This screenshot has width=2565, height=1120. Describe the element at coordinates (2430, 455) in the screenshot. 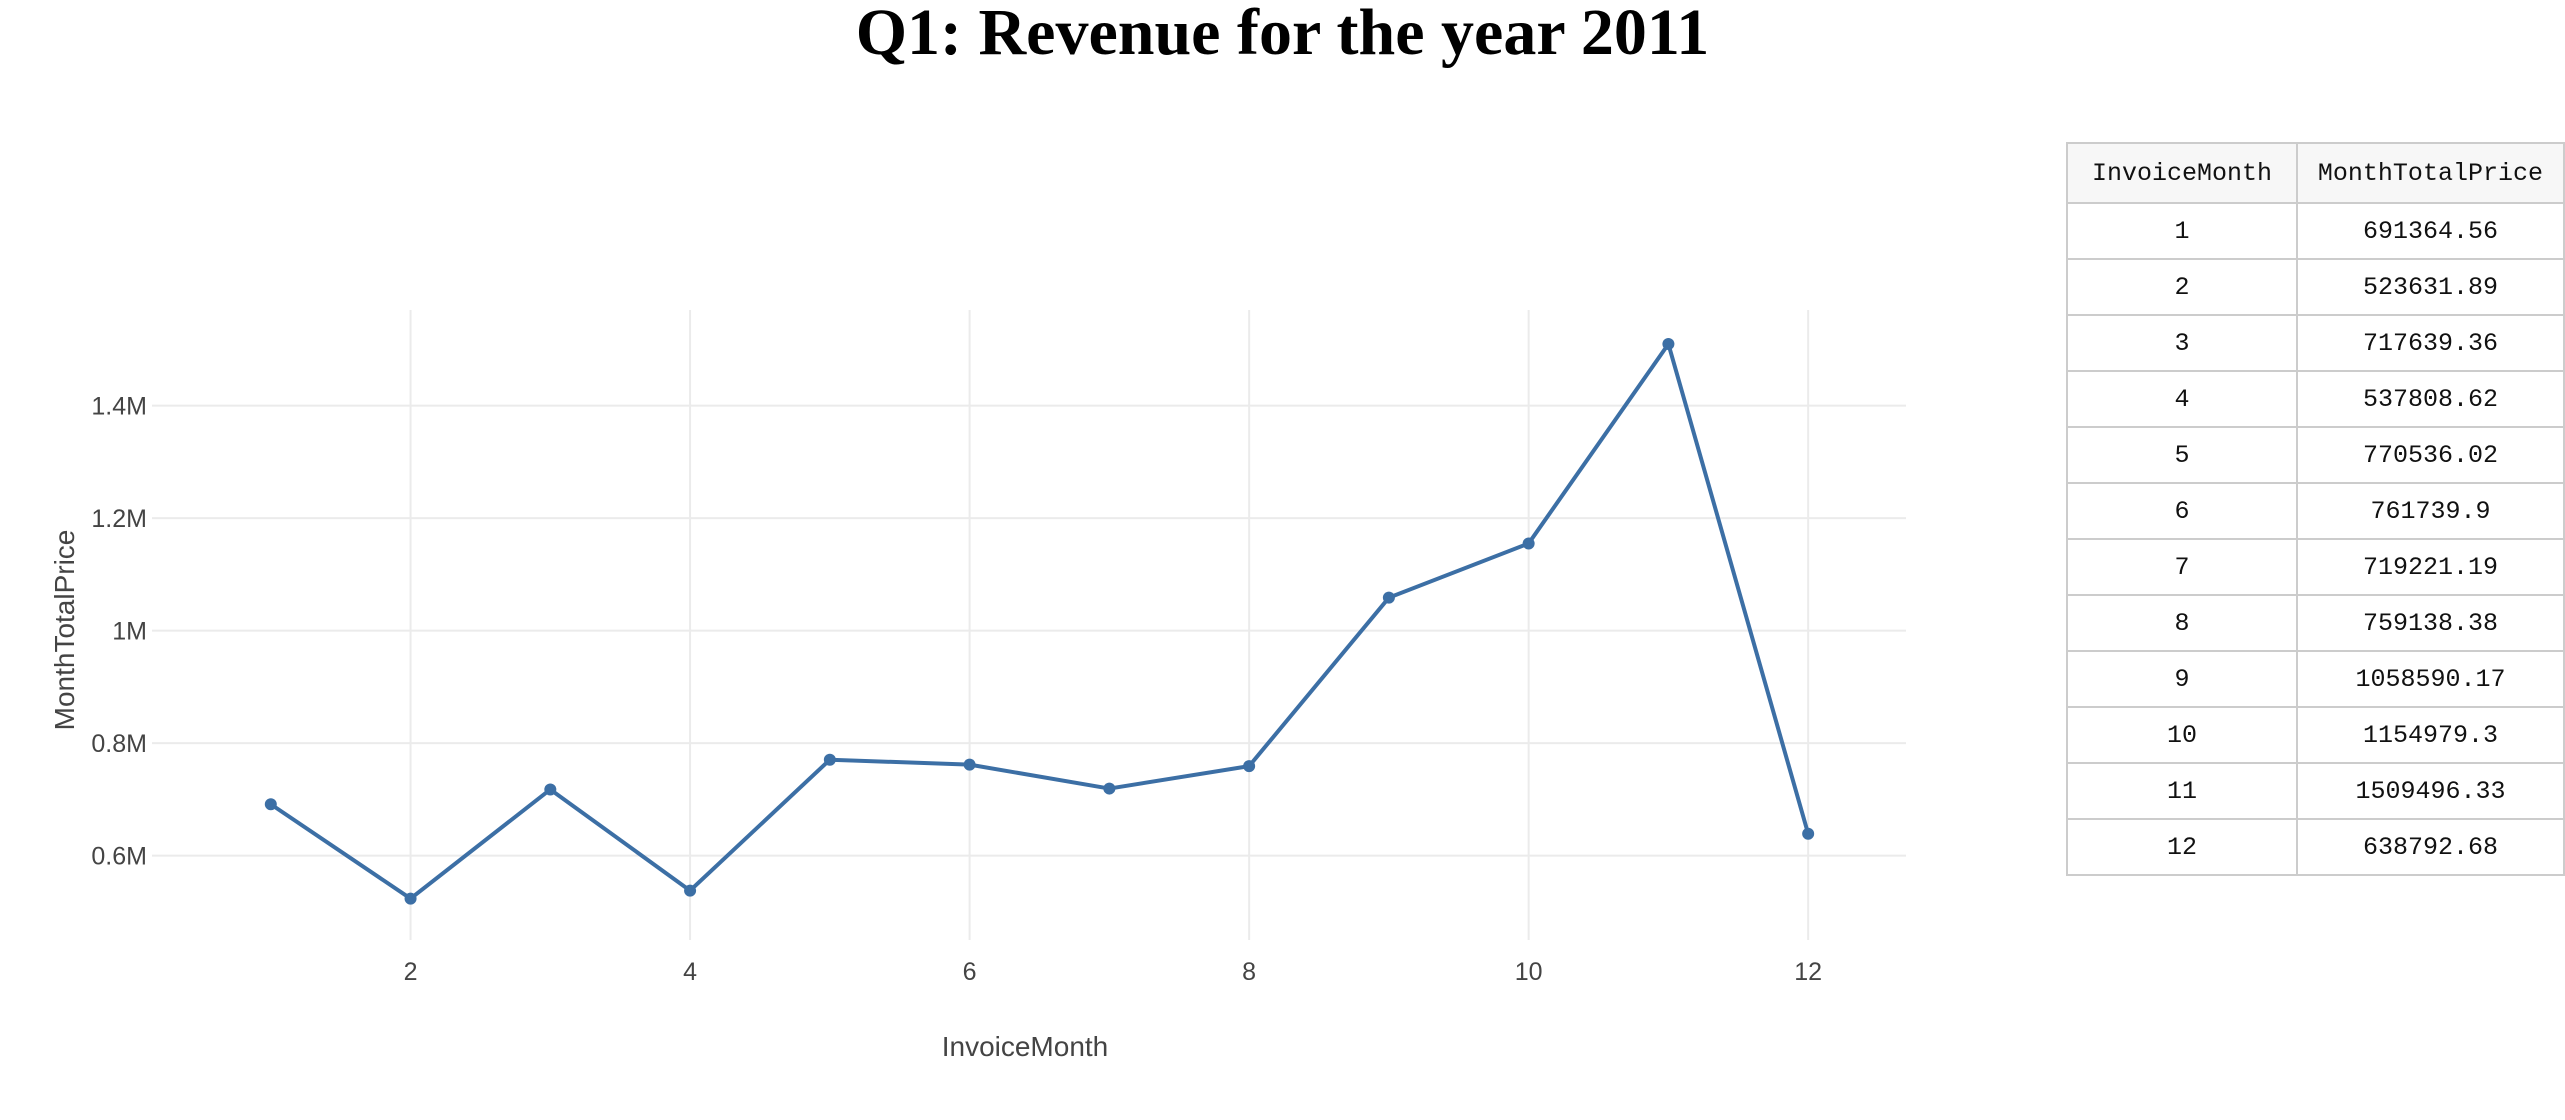

I see `table-cell: 770536.02` at that location.